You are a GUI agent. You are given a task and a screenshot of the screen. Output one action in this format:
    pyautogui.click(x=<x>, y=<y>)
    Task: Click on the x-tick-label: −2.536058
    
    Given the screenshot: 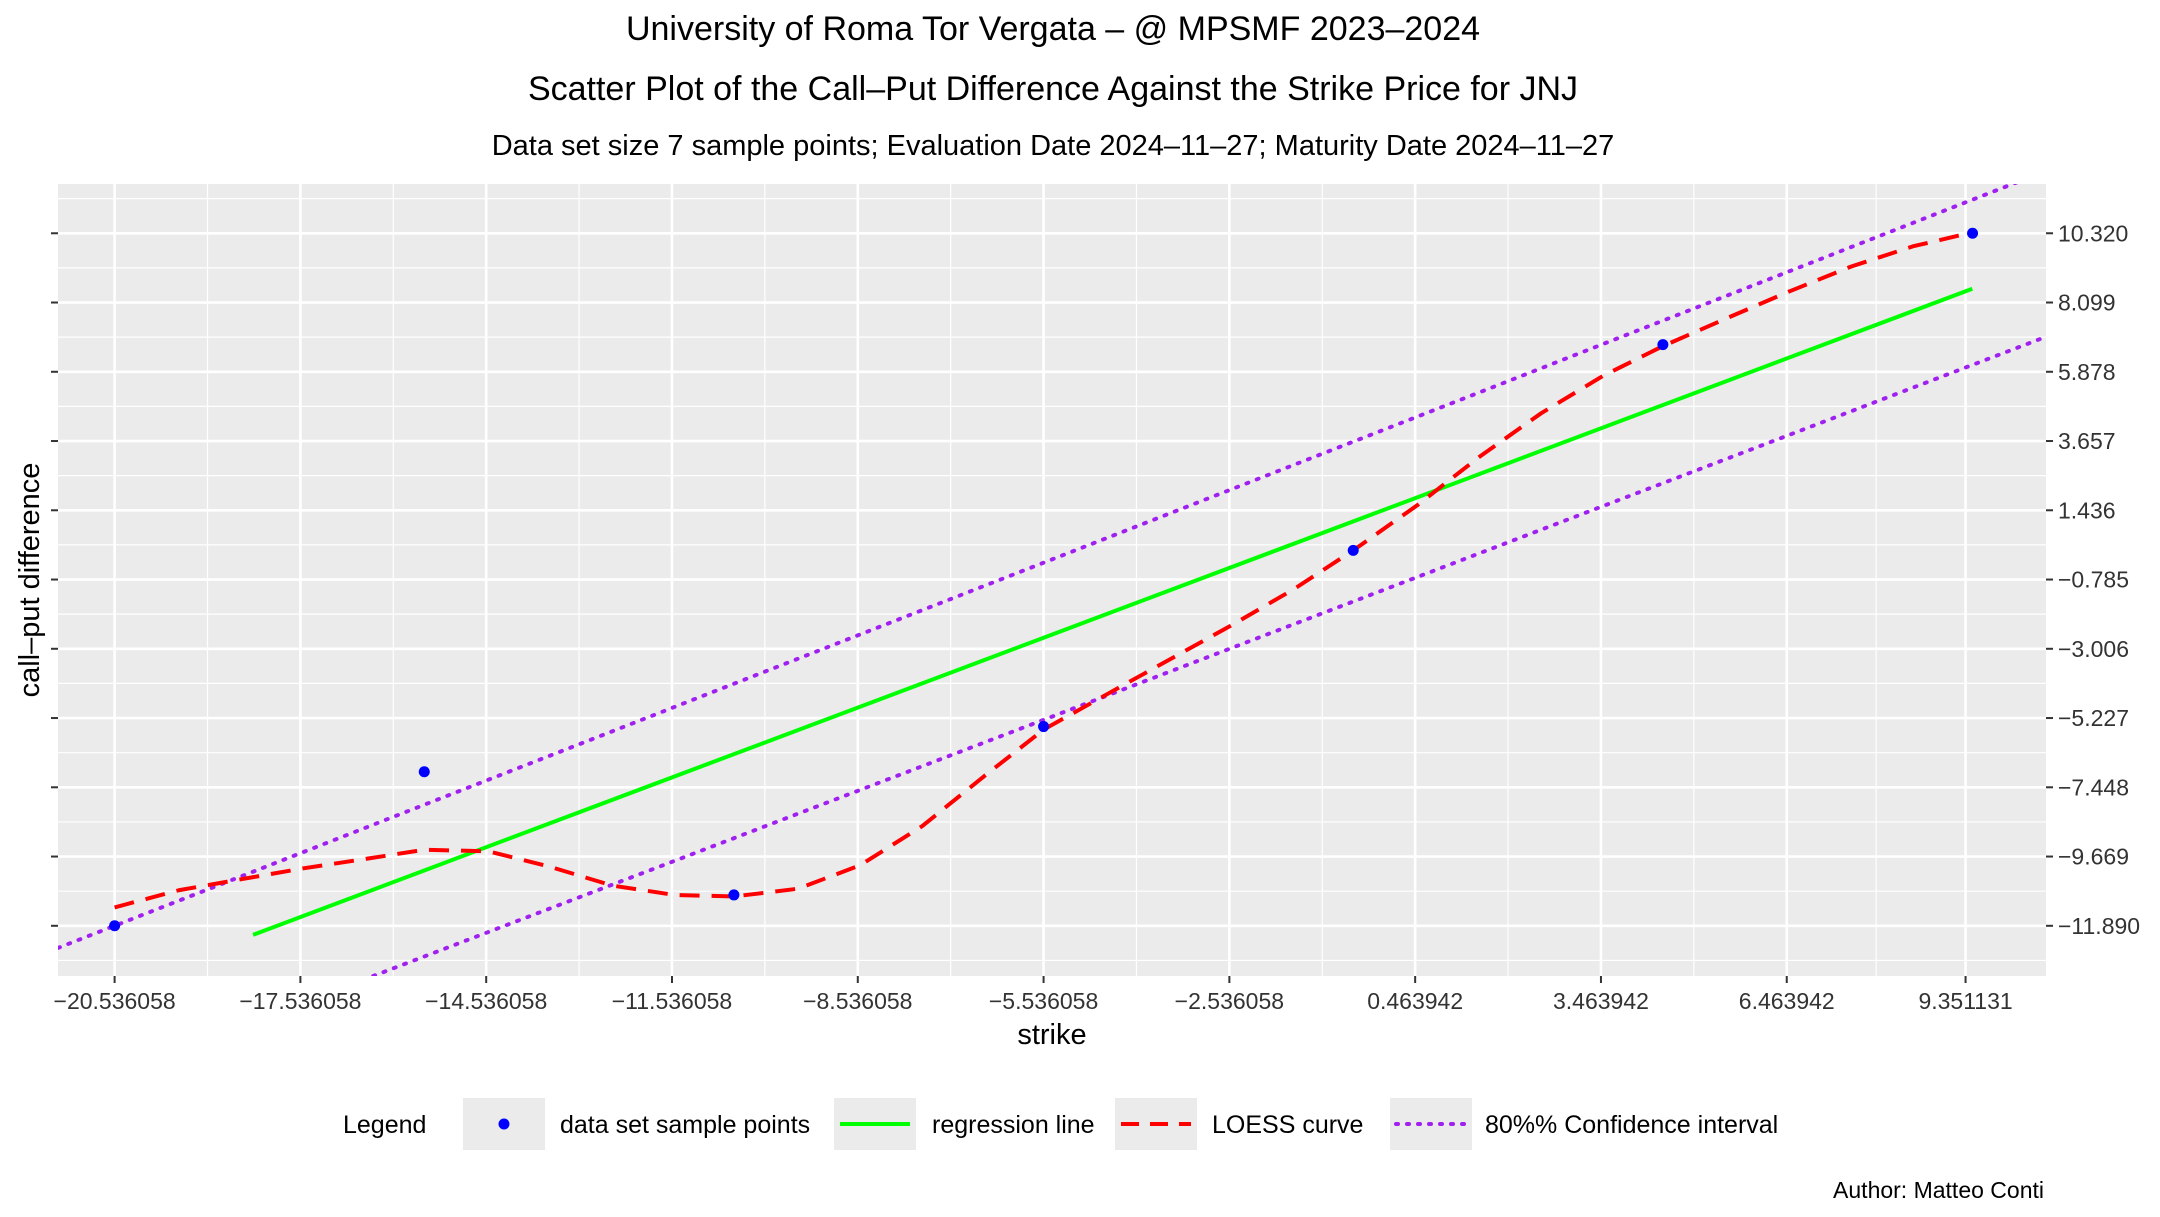 What is the action you would take?
    pyautogui.click(x=1229, y=1001)
    